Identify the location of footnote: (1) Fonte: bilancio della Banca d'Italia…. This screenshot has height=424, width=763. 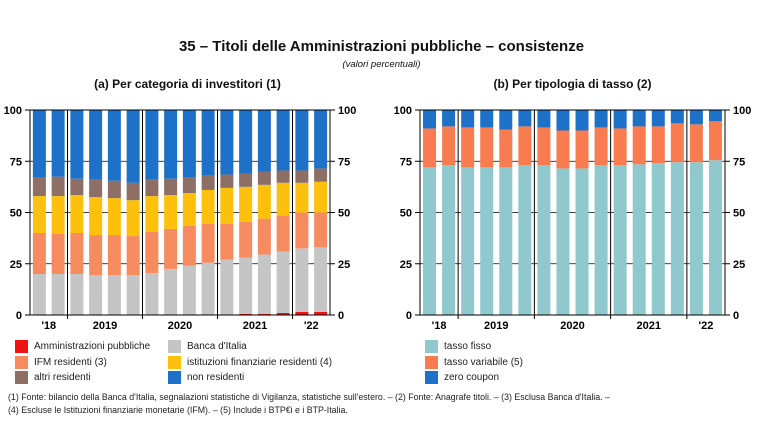
(384, 403).